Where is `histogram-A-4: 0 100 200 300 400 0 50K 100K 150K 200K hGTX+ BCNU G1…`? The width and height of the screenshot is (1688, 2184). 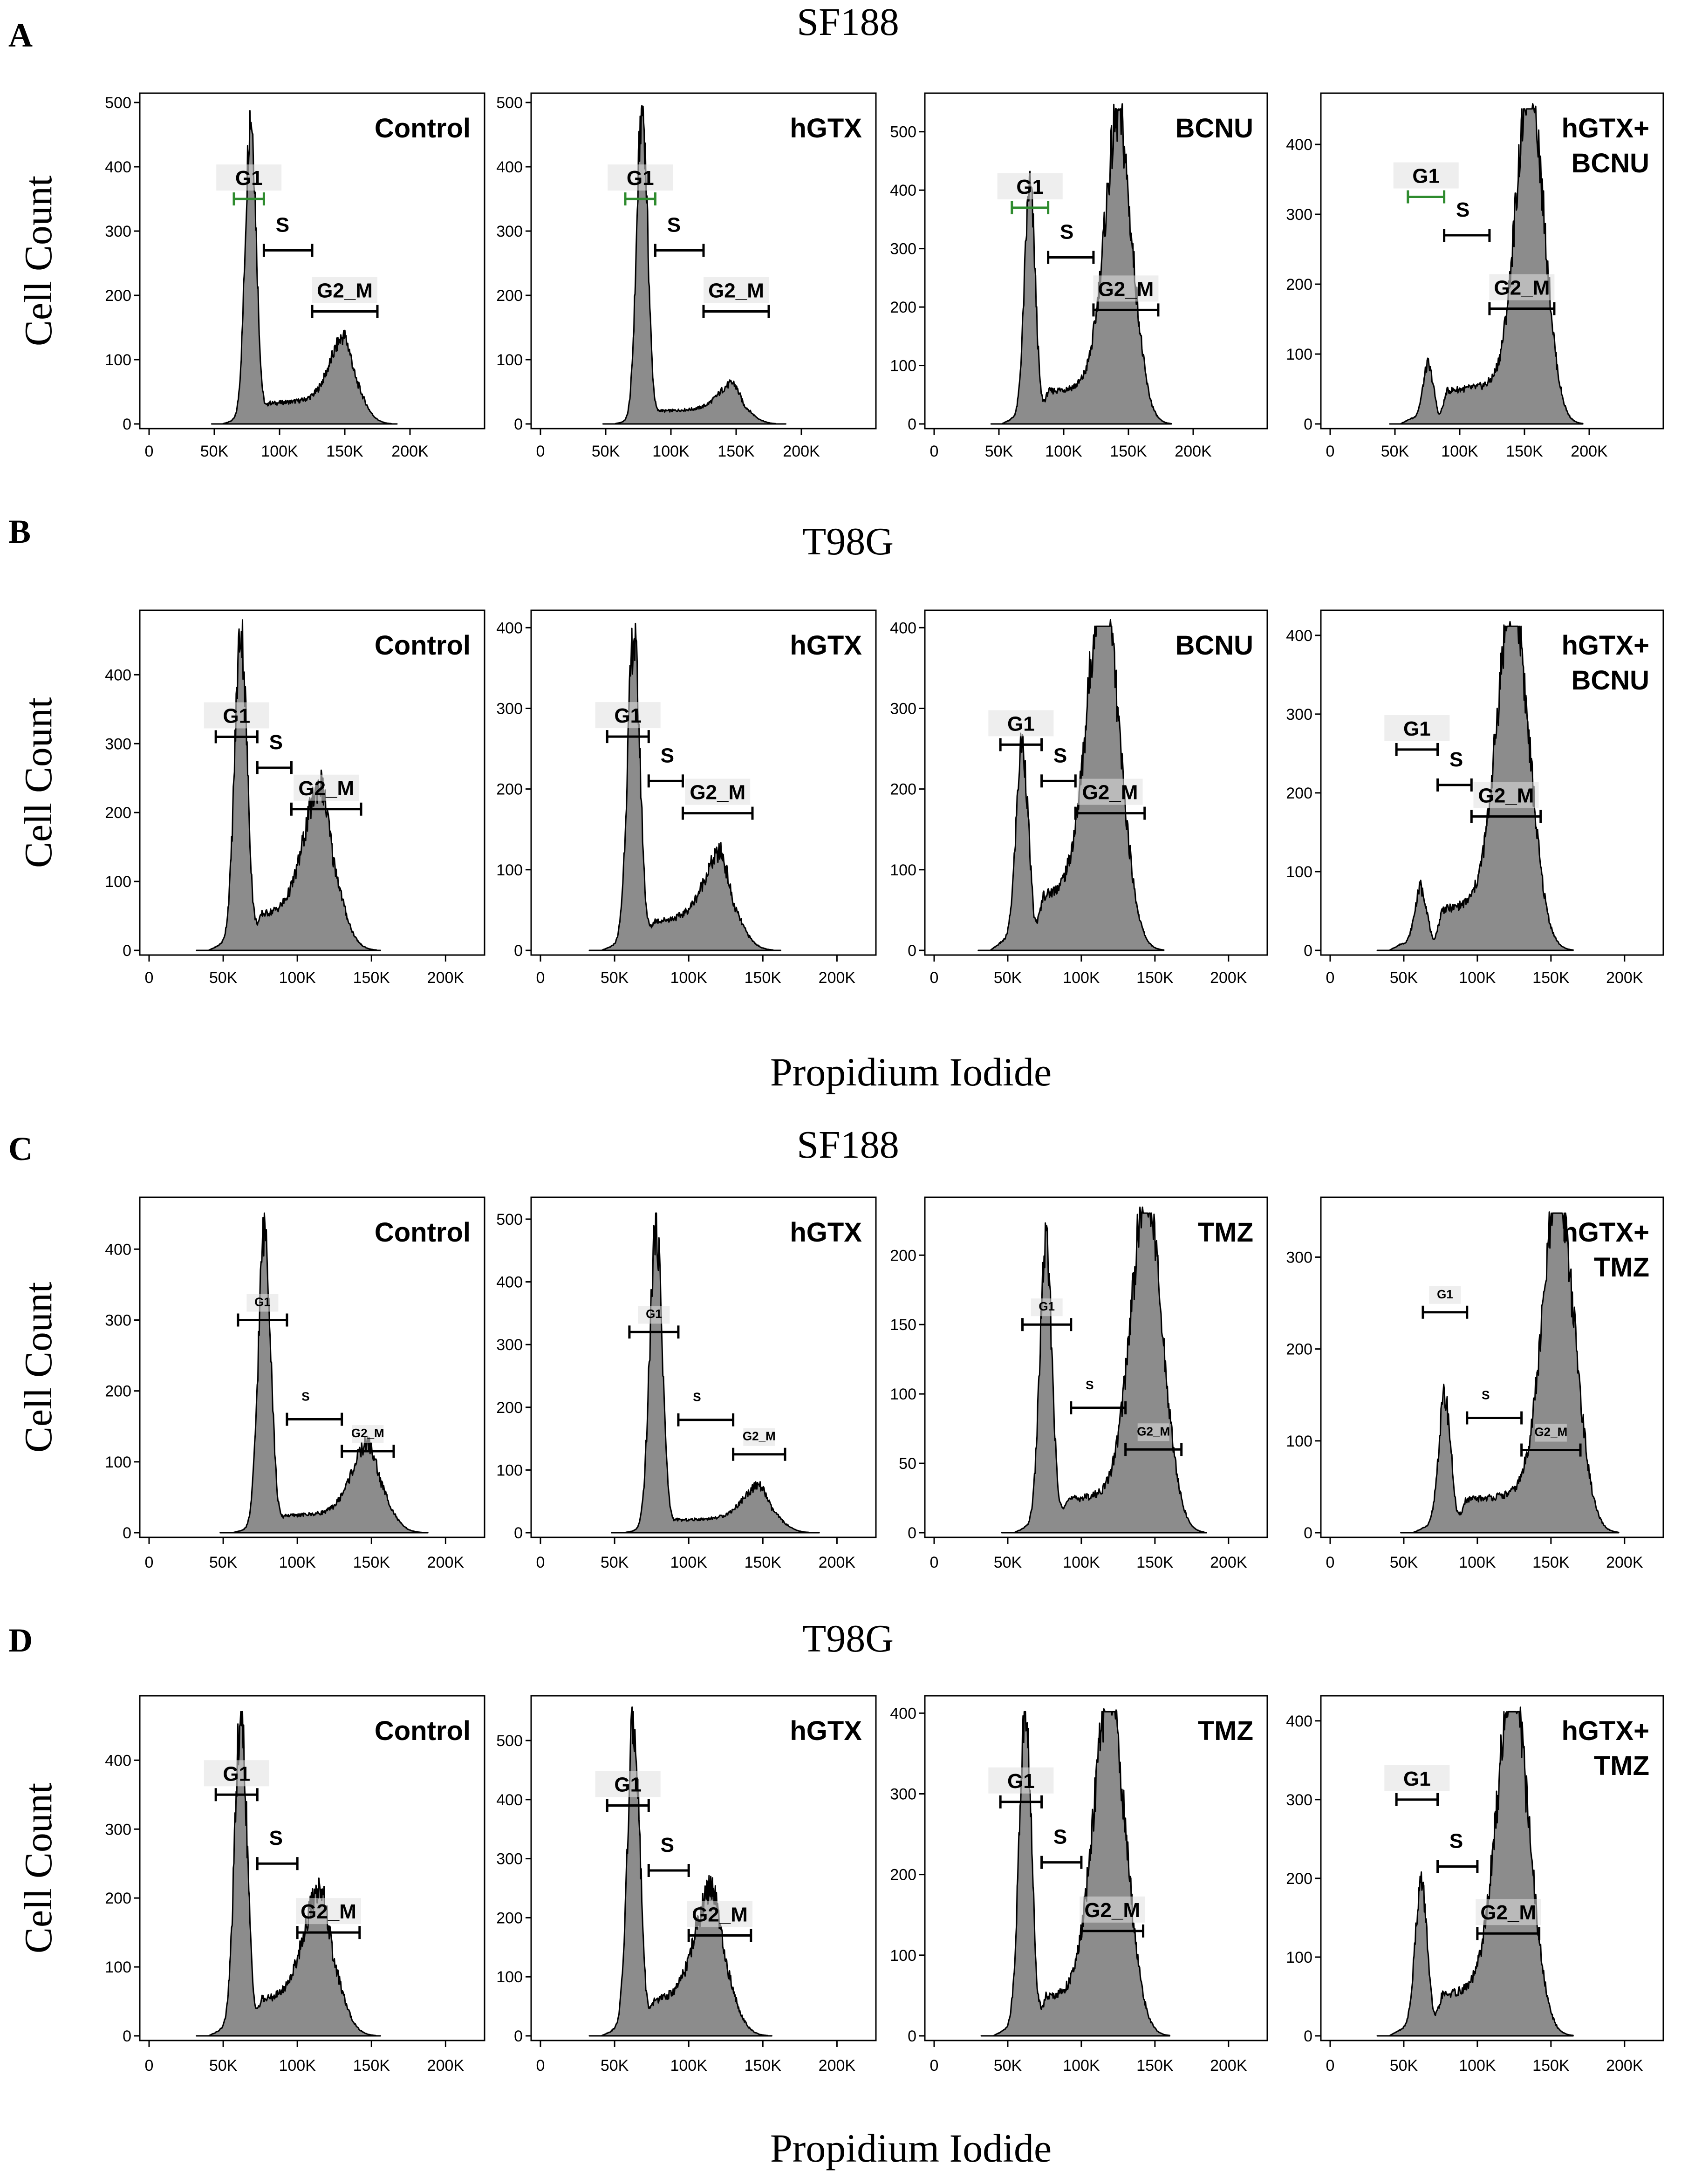
histogram-A-4: 0 100 200 300 400 0 50K 100K 150K 200K hGTX+ BCNU G1… is located at coordinates (1475, 276).